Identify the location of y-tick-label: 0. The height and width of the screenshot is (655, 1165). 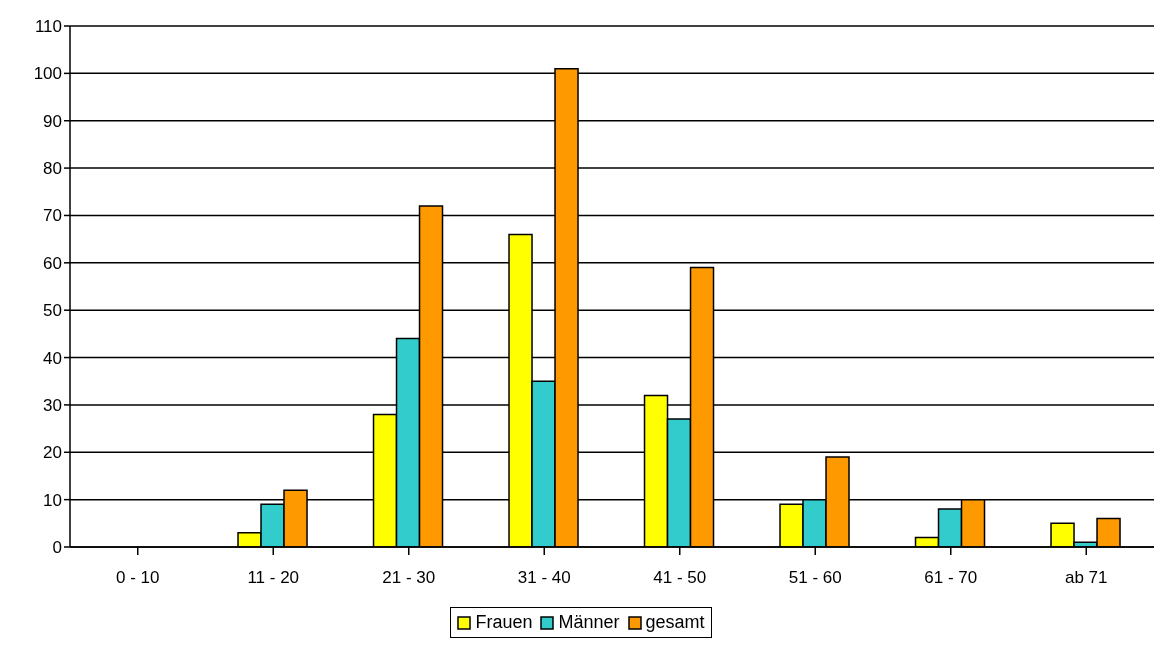
(57, 548).